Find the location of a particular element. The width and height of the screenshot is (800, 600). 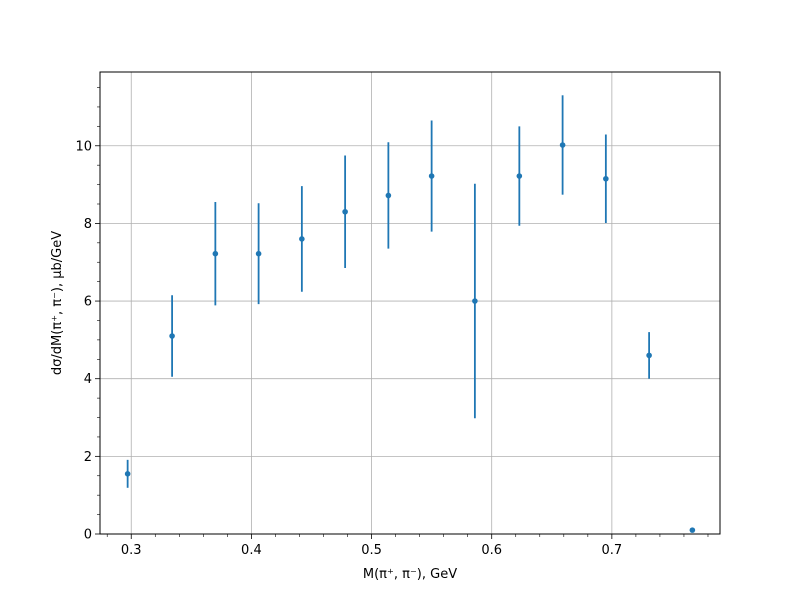

y-tick-label: 2 is located at coordinates (88, 457).